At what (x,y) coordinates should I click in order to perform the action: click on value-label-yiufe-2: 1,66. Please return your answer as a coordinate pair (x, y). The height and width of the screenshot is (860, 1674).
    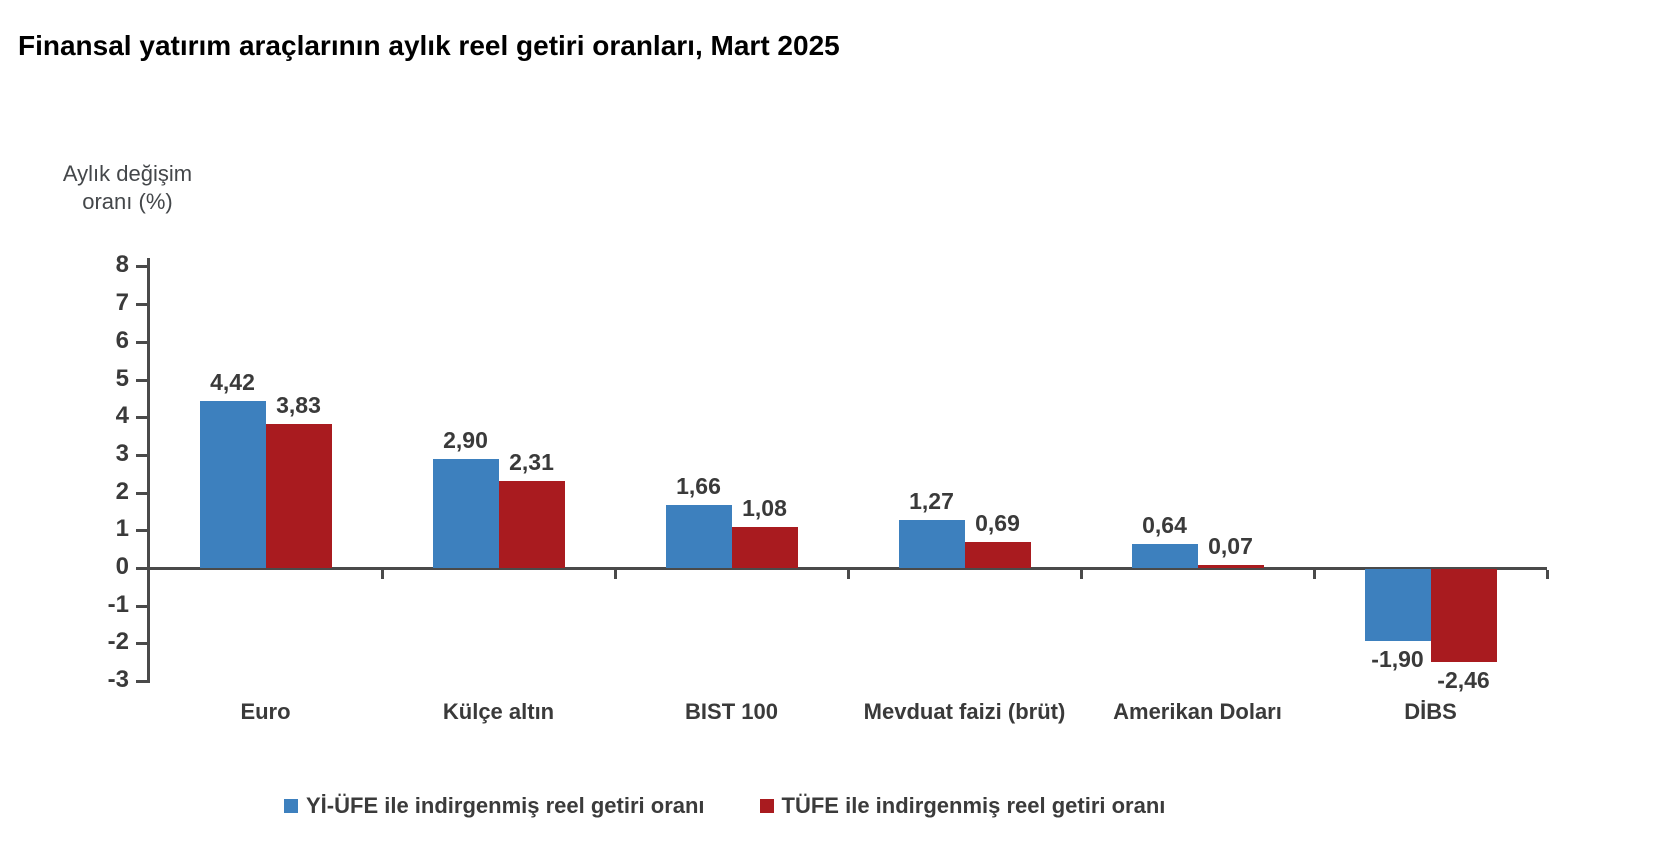
    Looking at the image, I should click on (698, 486).